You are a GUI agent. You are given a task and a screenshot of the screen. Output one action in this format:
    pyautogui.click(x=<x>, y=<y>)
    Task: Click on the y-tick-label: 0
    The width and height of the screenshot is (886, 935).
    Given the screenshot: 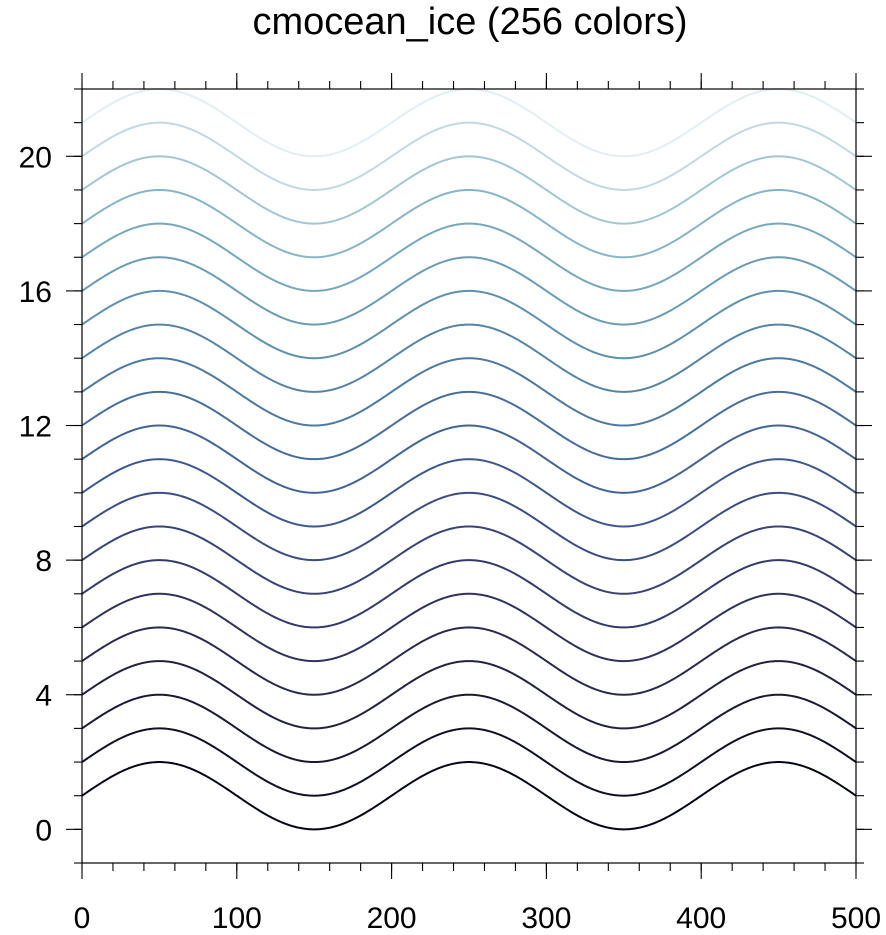 What is the action you would take?
    pyautogui.click(x=43, y=830)
    